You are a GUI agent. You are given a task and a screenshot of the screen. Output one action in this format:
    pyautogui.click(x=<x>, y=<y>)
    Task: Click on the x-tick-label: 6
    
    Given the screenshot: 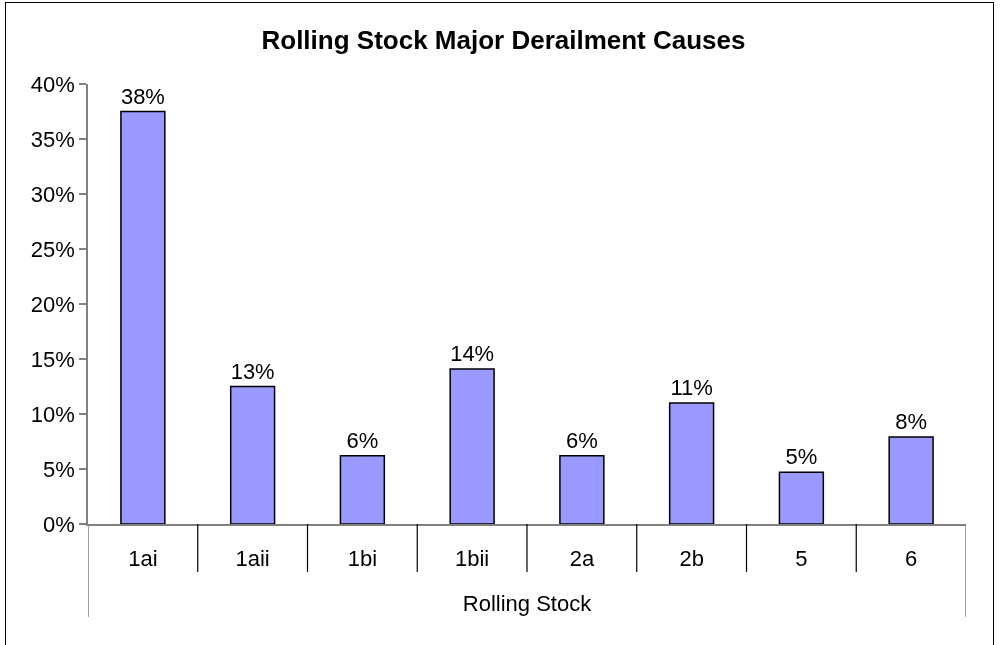 What is the action you would take?
    pyautogui.click(x=911, y=559)
    